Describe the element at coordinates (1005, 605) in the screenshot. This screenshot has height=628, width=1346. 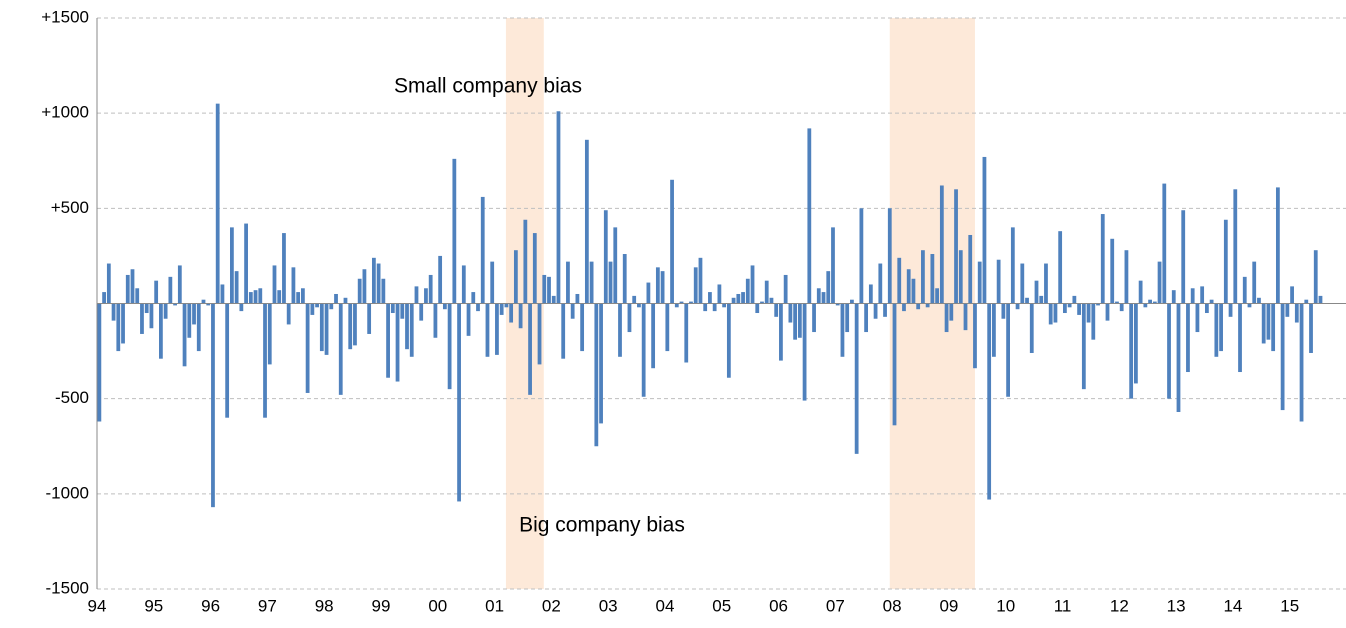
I see `x-tick-label: 10` at that location.